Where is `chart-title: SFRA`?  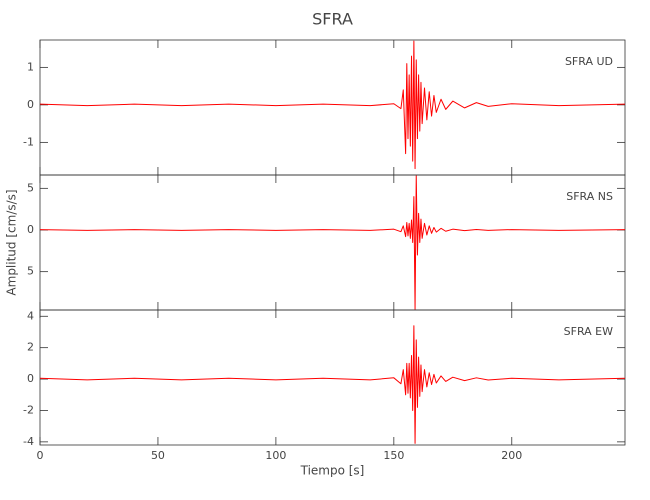
chart-title: SFRA is located at coordinates (332, 19).